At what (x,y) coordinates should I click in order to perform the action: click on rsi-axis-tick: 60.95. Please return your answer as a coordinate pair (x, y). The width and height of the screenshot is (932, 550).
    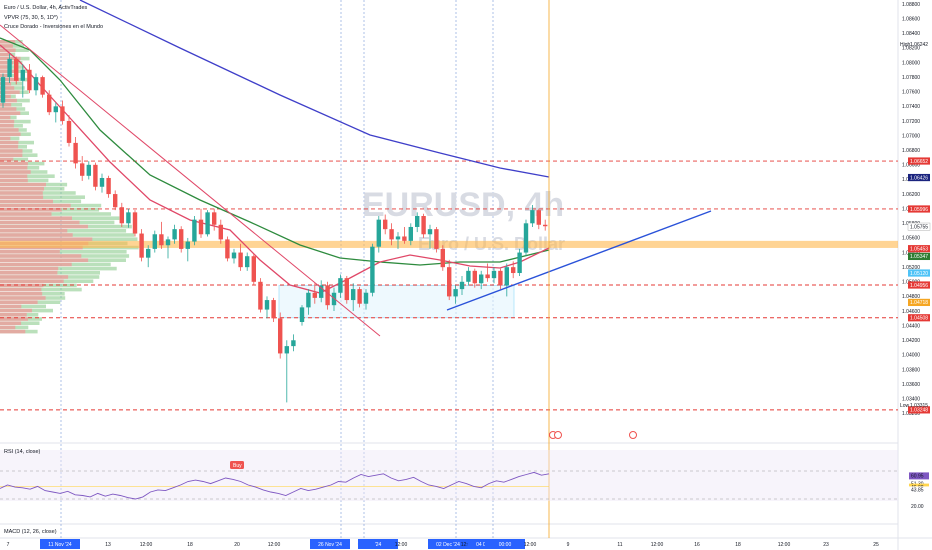
    Looking at the image, I should click on (917, 477).